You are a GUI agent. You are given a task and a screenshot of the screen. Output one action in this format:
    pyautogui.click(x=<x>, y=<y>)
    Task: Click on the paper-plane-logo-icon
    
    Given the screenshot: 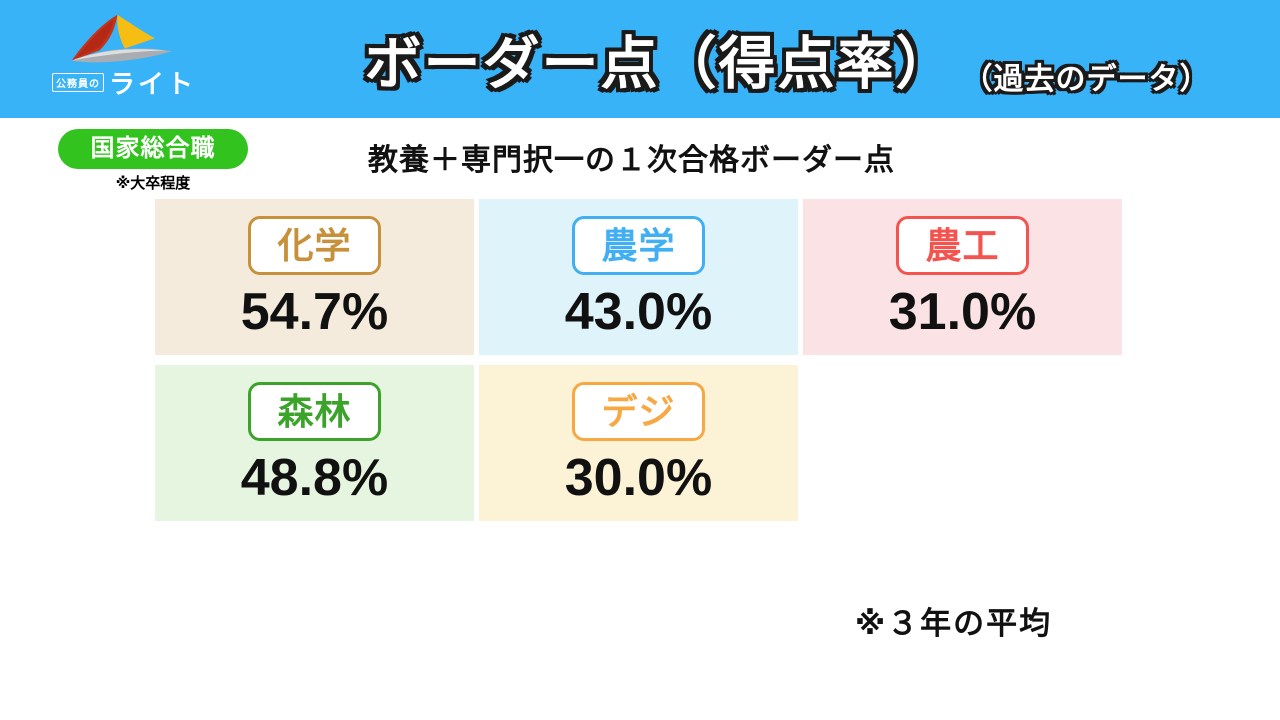 What is the action you would take?
    pyautogui.click(x=121, y=38)
    